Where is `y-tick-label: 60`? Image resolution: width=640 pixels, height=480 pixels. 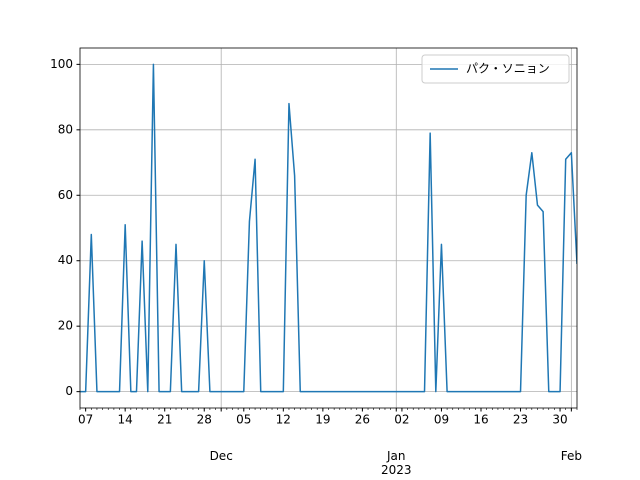 y-tick-label: 60 is located at coordinates (65, 195).